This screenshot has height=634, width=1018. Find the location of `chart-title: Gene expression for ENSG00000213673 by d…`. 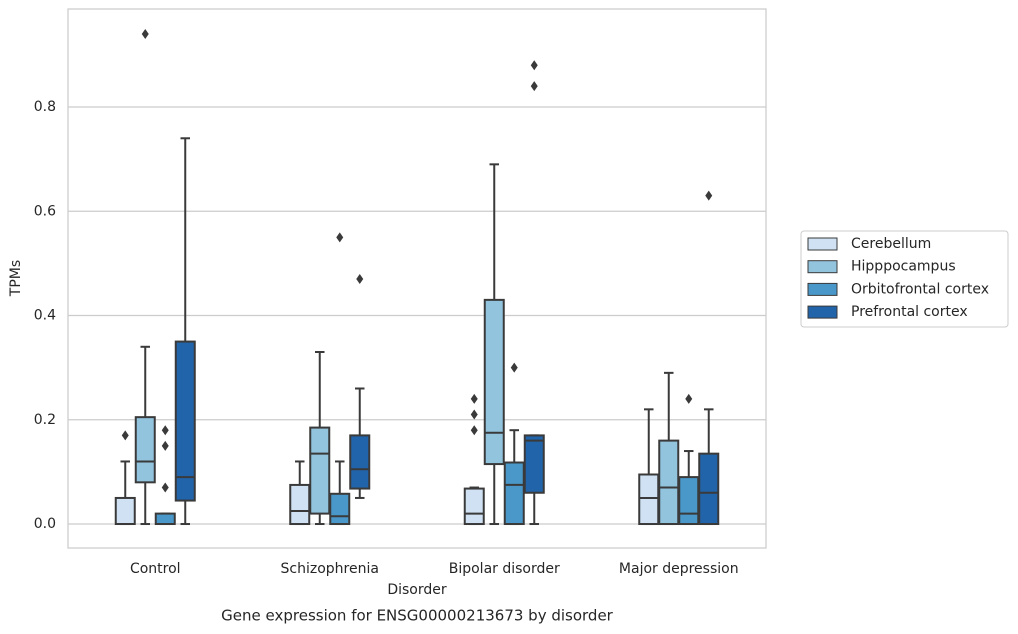

chart-title: Gene expression for ENSG00000213673 by d… is located at coordinates (417, 616).